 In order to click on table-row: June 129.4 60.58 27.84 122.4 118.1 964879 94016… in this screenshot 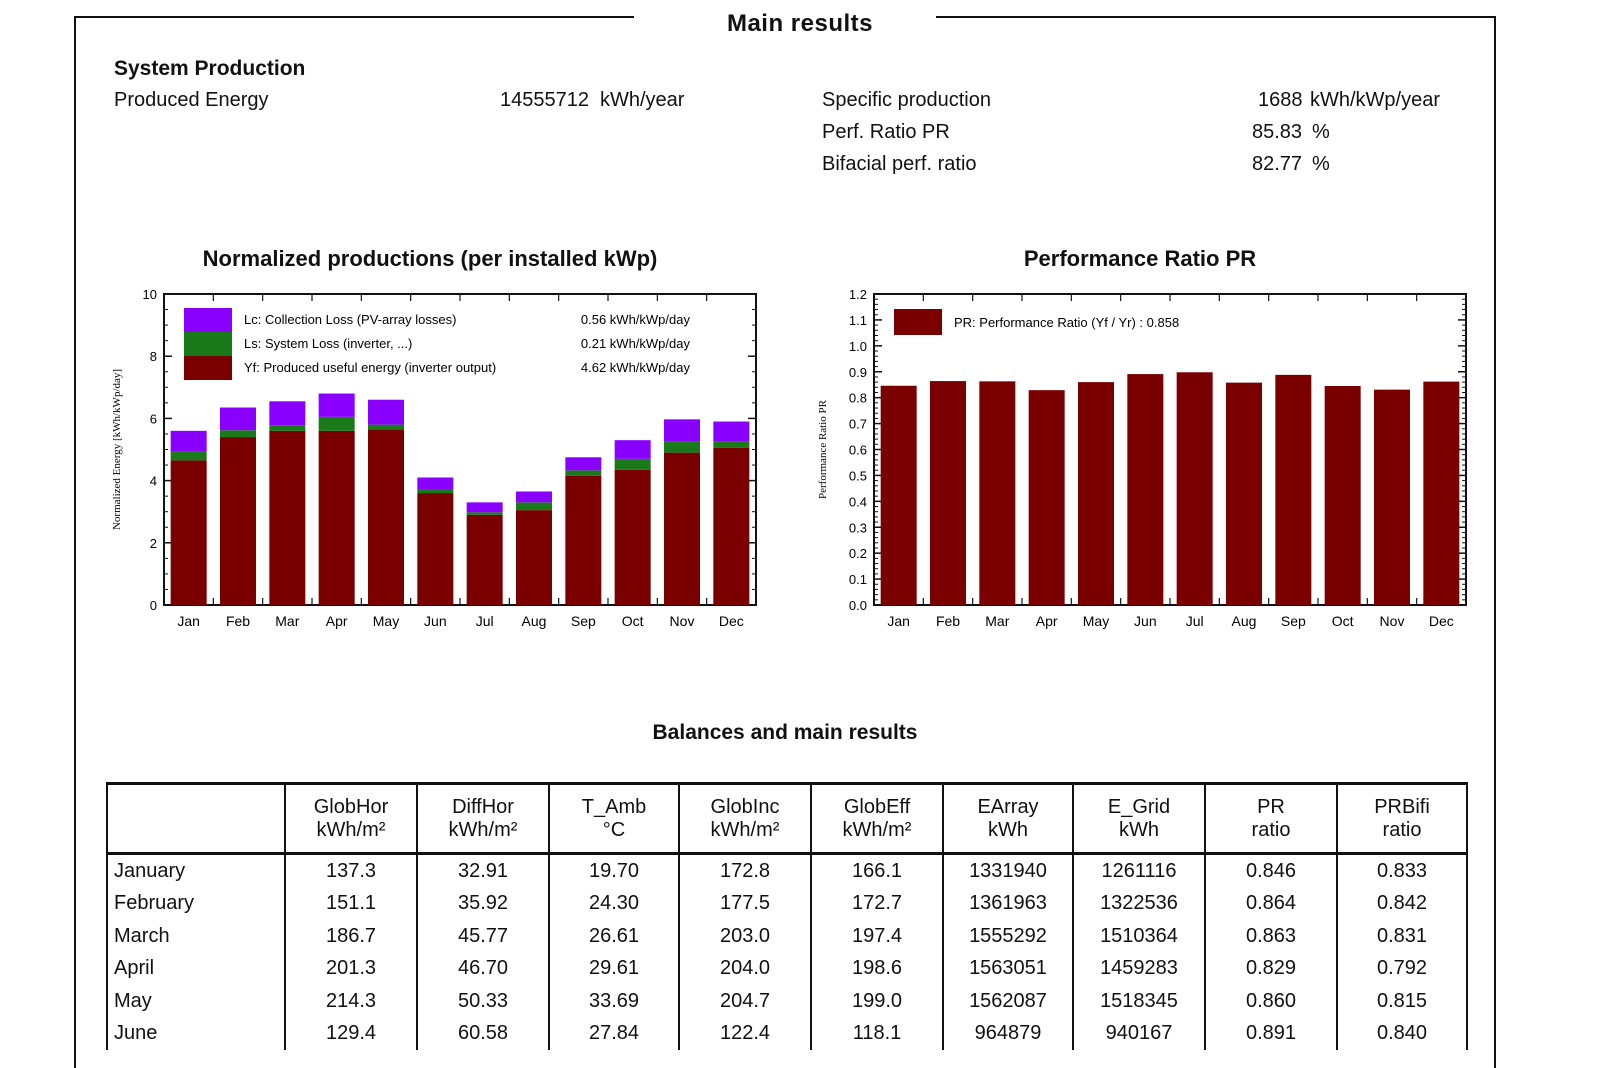, I will do `click(787, 1033)`.